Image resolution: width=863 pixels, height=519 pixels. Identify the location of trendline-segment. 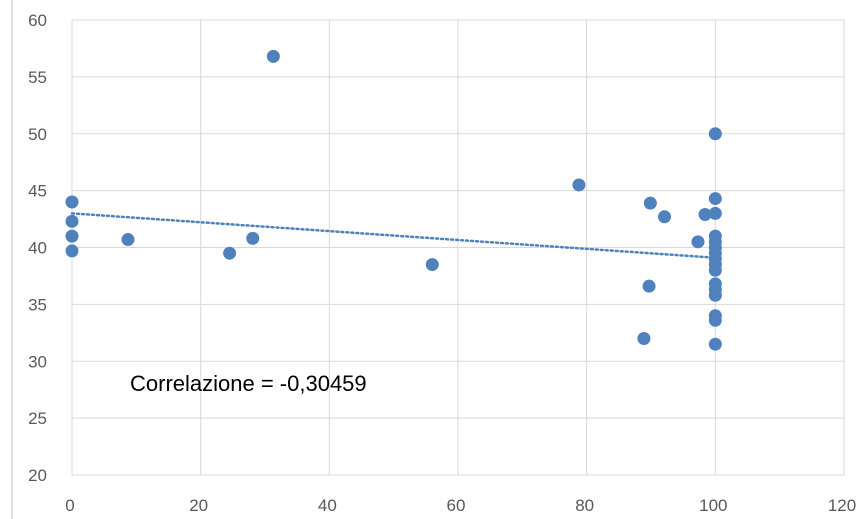
(393, 235).